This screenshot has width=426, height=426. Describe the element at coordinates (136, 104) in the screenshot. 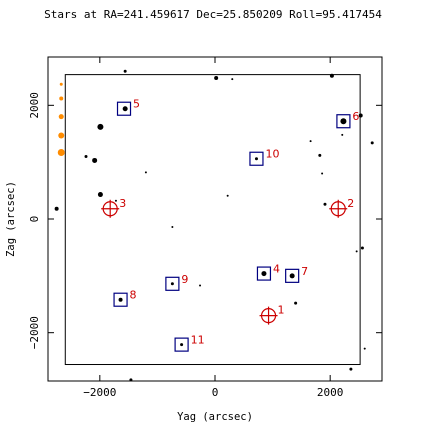

I see `guide-star-label: 5` at that location.